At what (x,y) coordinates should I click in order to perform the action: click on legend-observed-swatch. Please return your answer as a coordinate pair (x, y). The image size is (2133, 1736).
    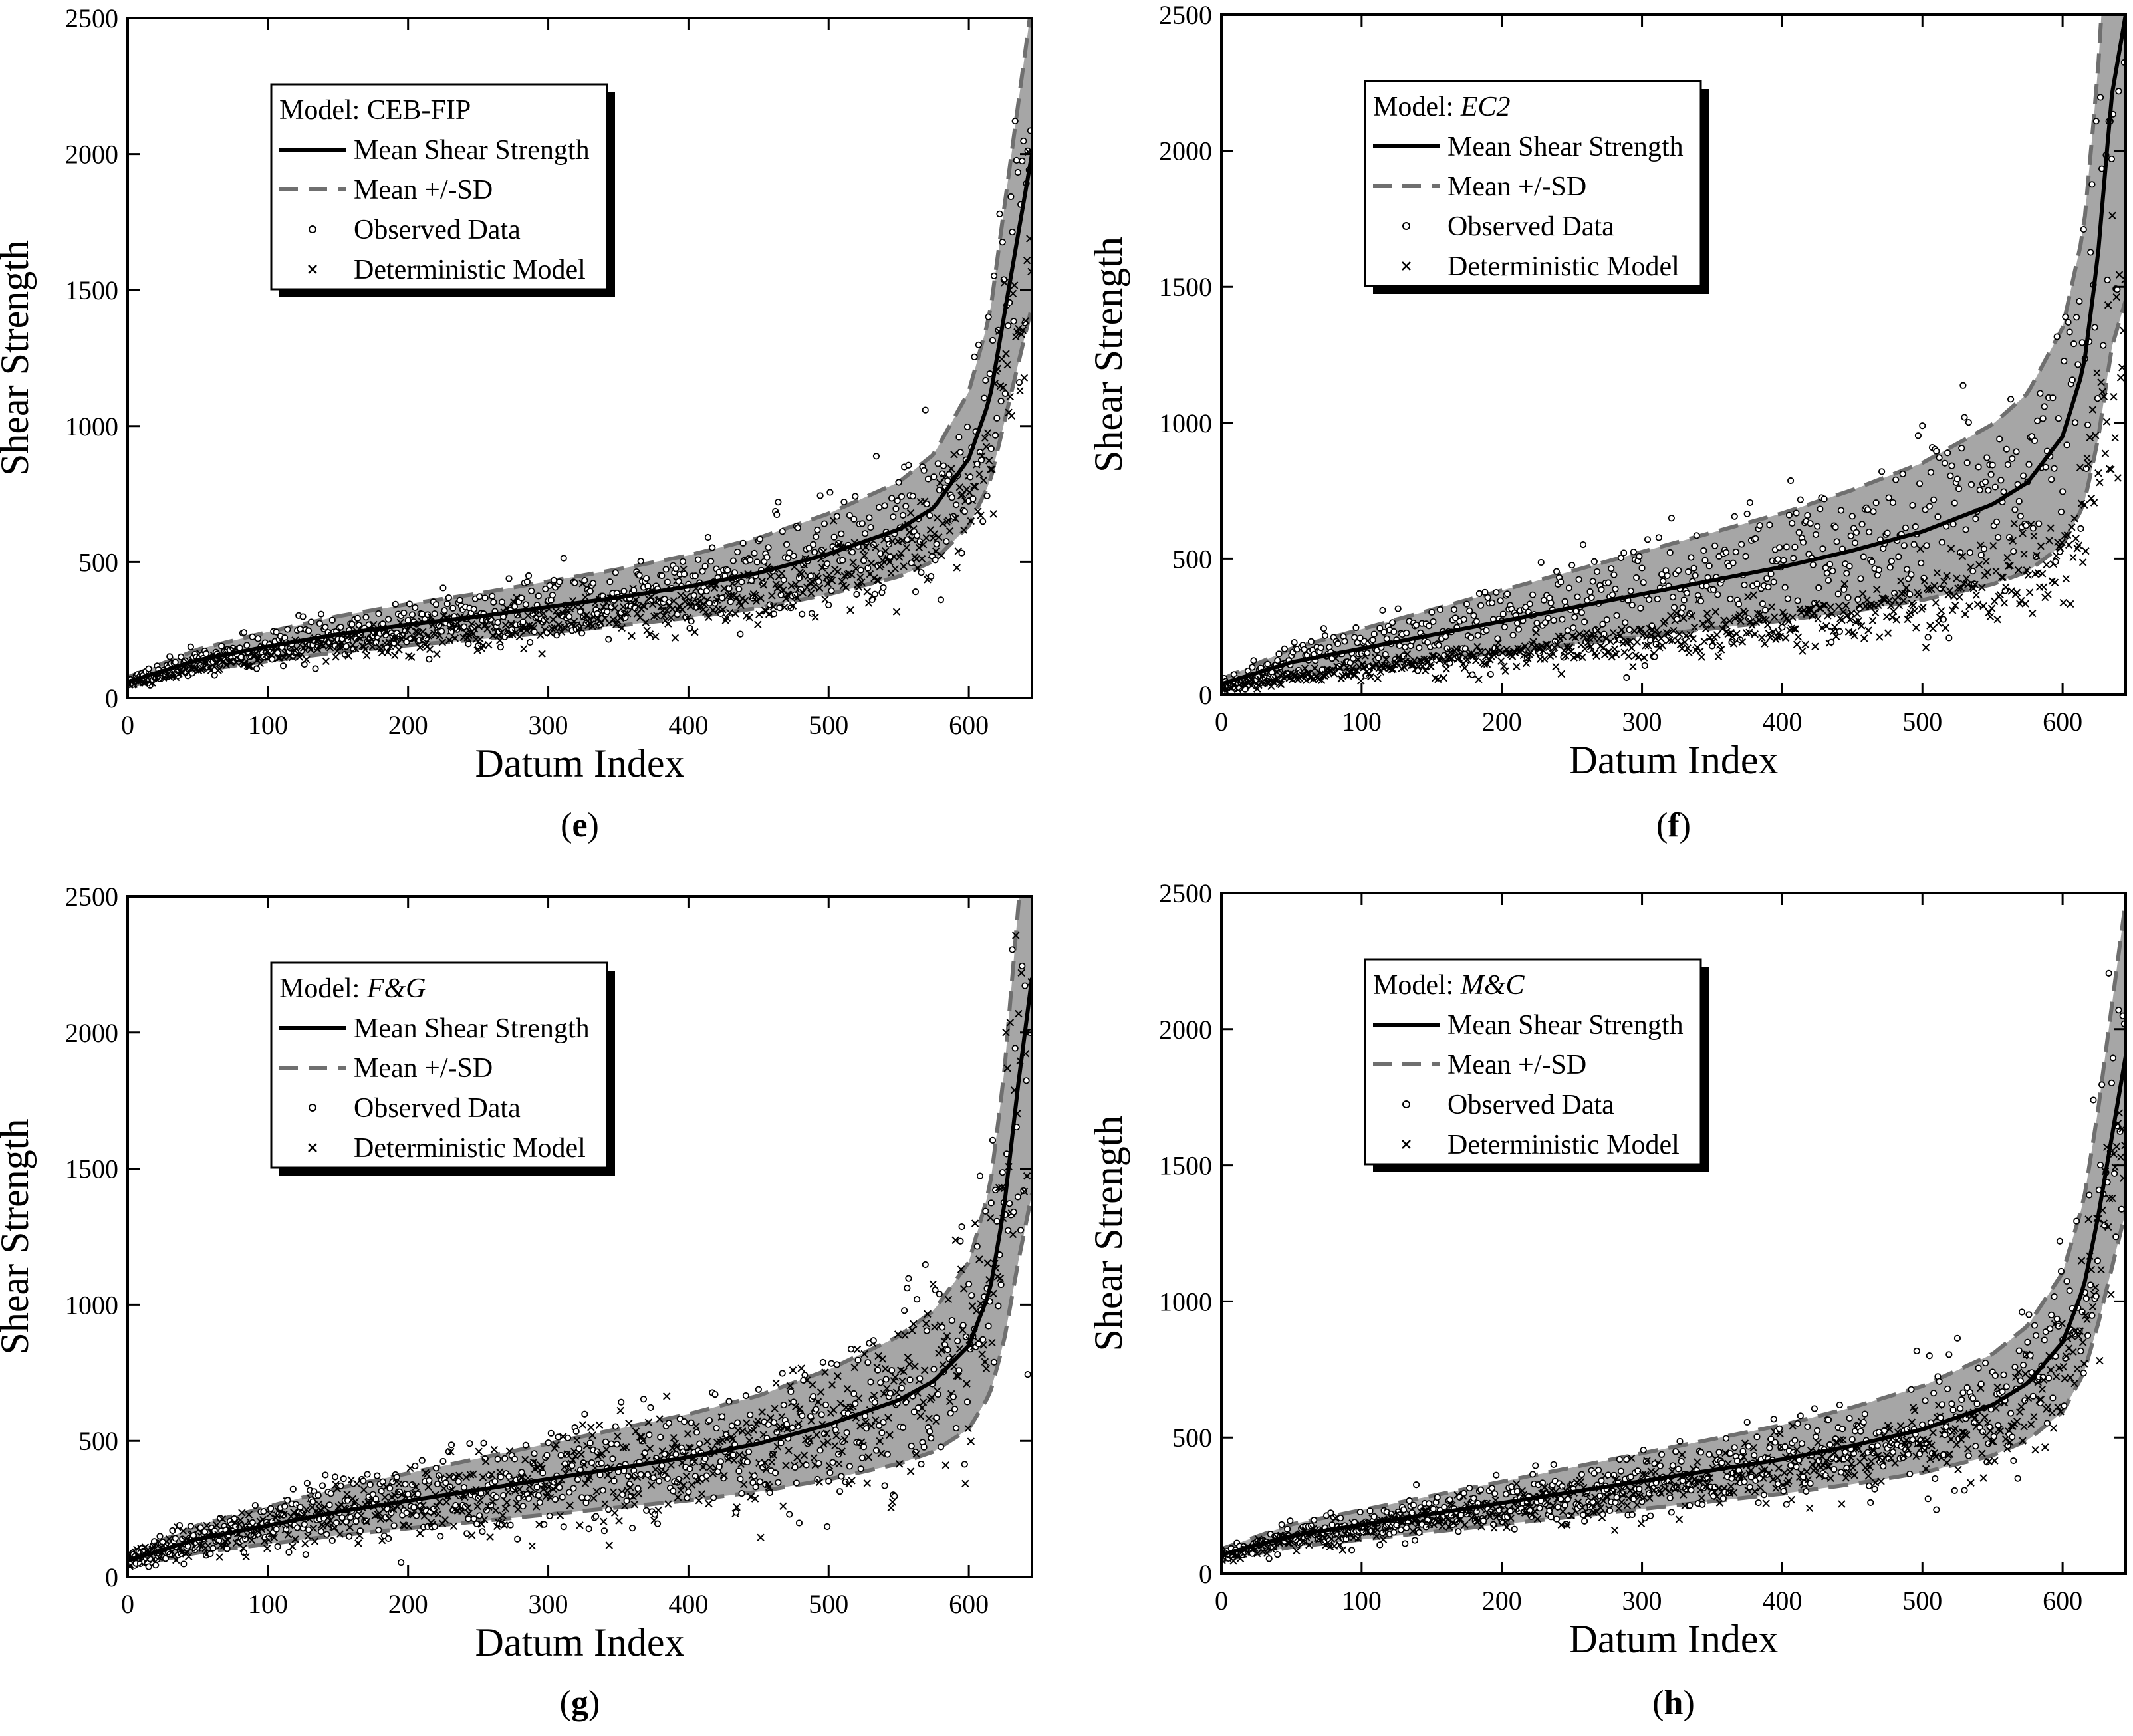
    Looking at the image, I should click on (1406, 226).